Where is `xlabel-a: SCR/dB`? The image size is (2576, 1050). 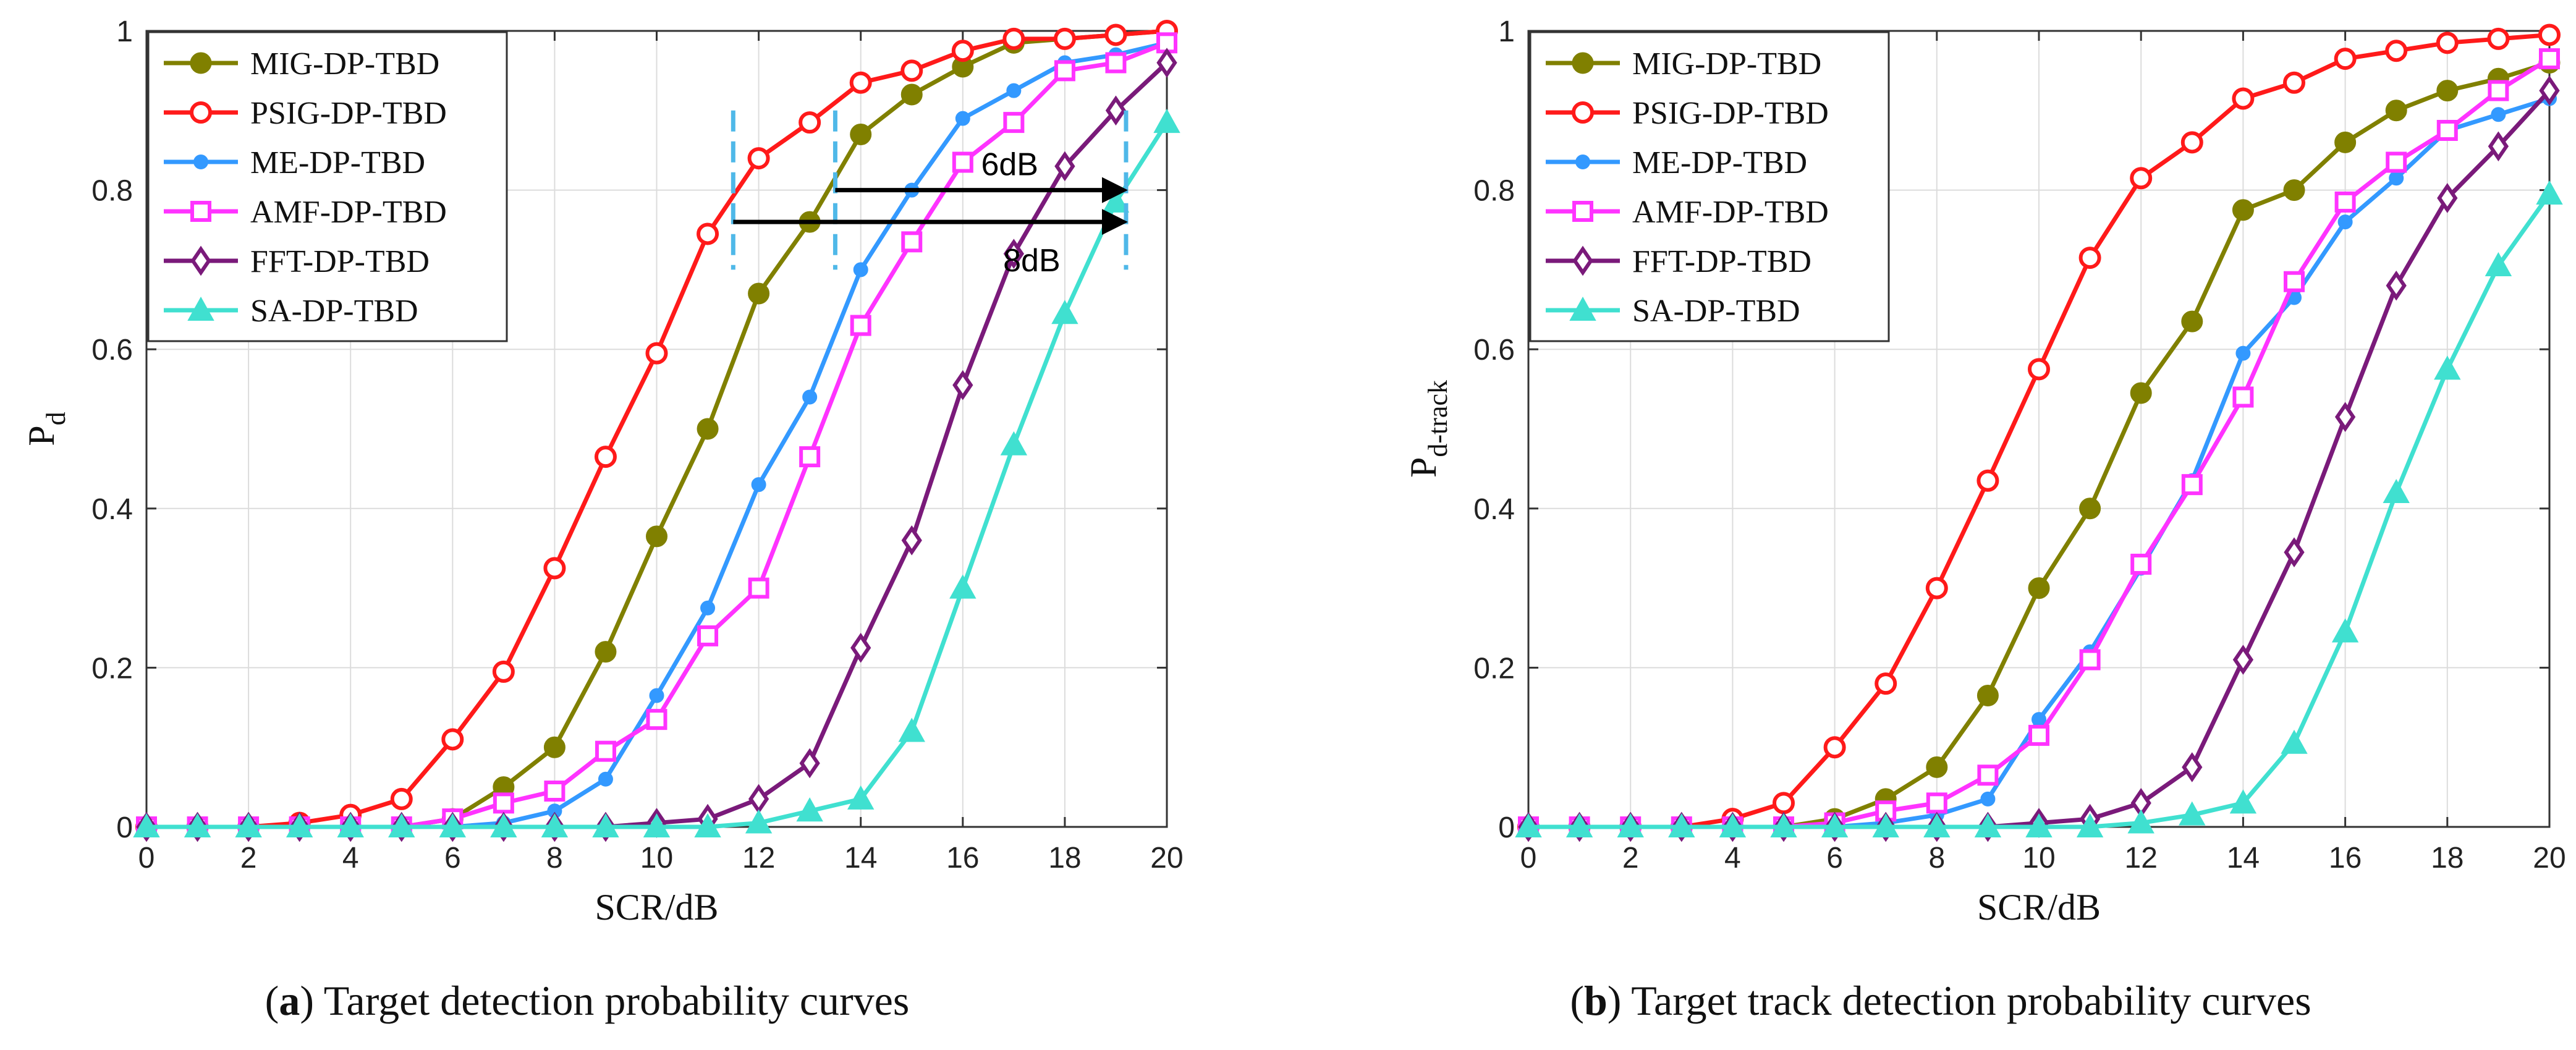 xlabel-a: SCR/dB is located at coordinates (656, 907).